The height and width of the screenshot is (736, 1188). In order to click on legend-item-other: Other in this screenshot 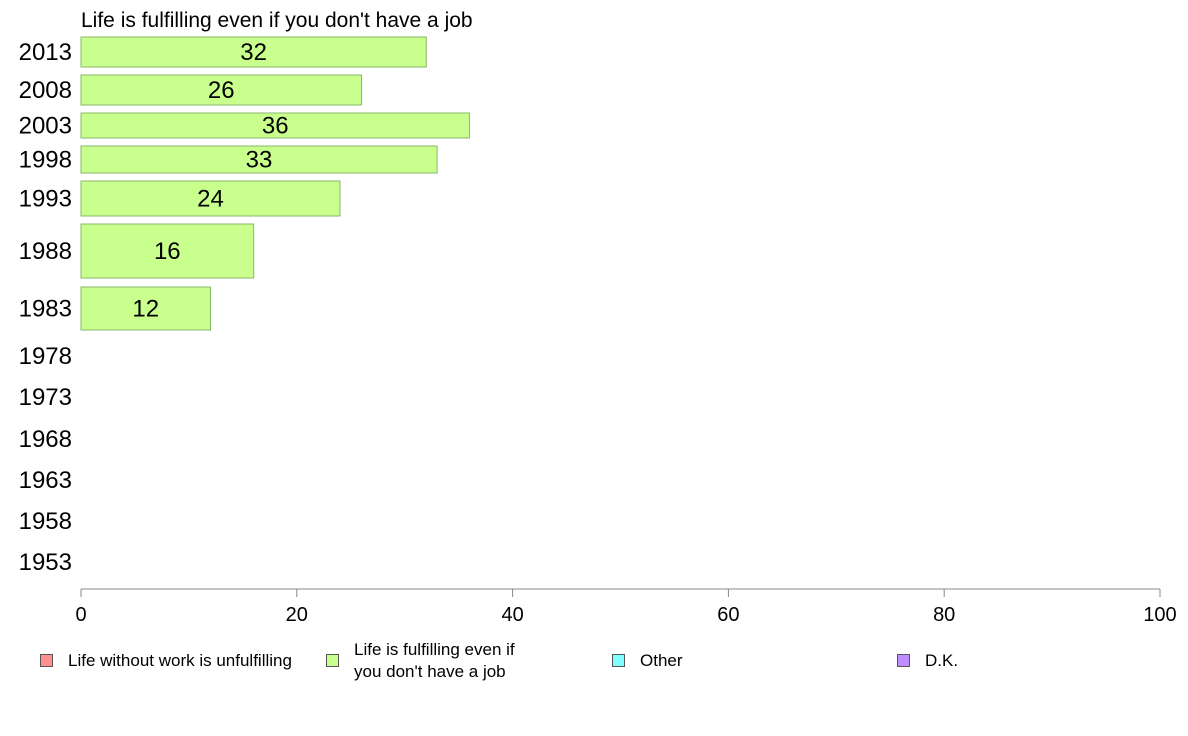, I will do `click(647, 654)`.